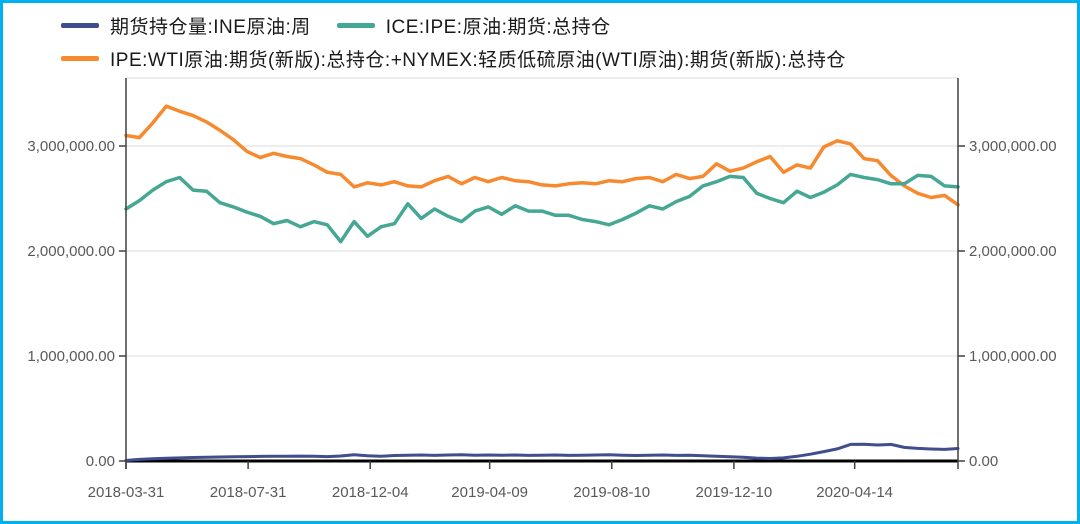  Describe the element at coordinates (355, 25) in the screenshot. I see `legend-swatch-ice` at that location.